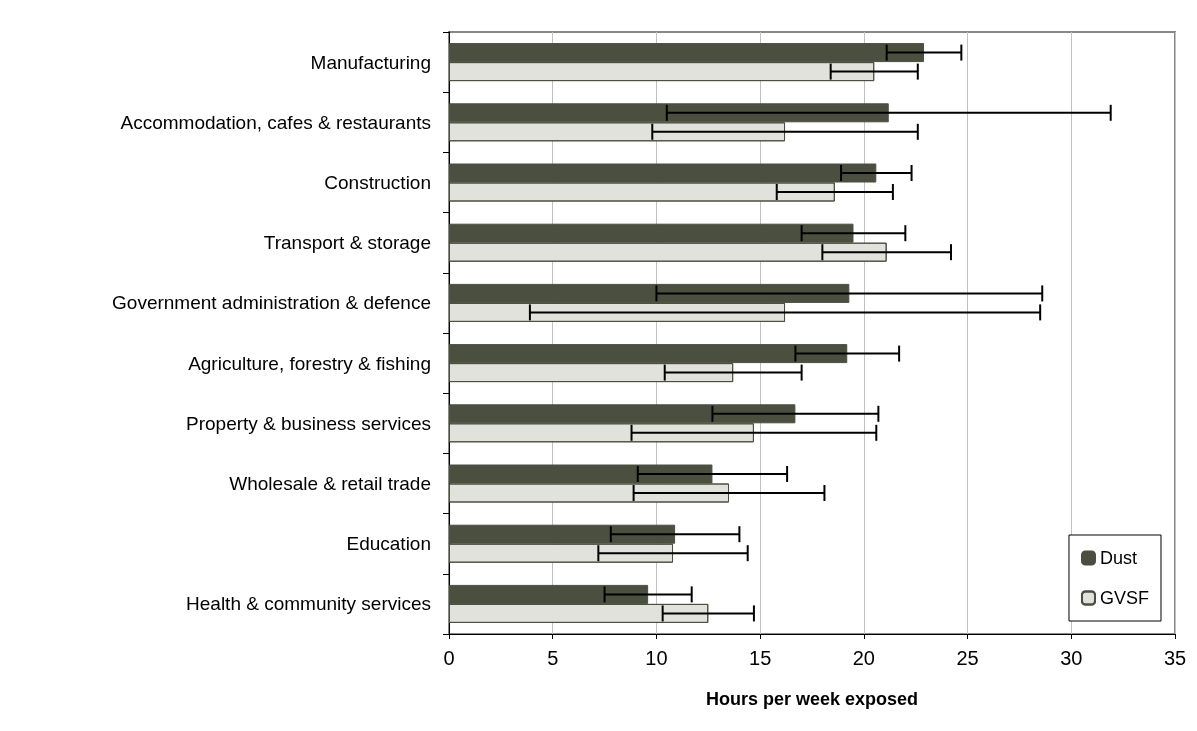 This screenshot has width=1197, height=731. I want to click on y-tick-label: Property & business services, so click(308, 423).